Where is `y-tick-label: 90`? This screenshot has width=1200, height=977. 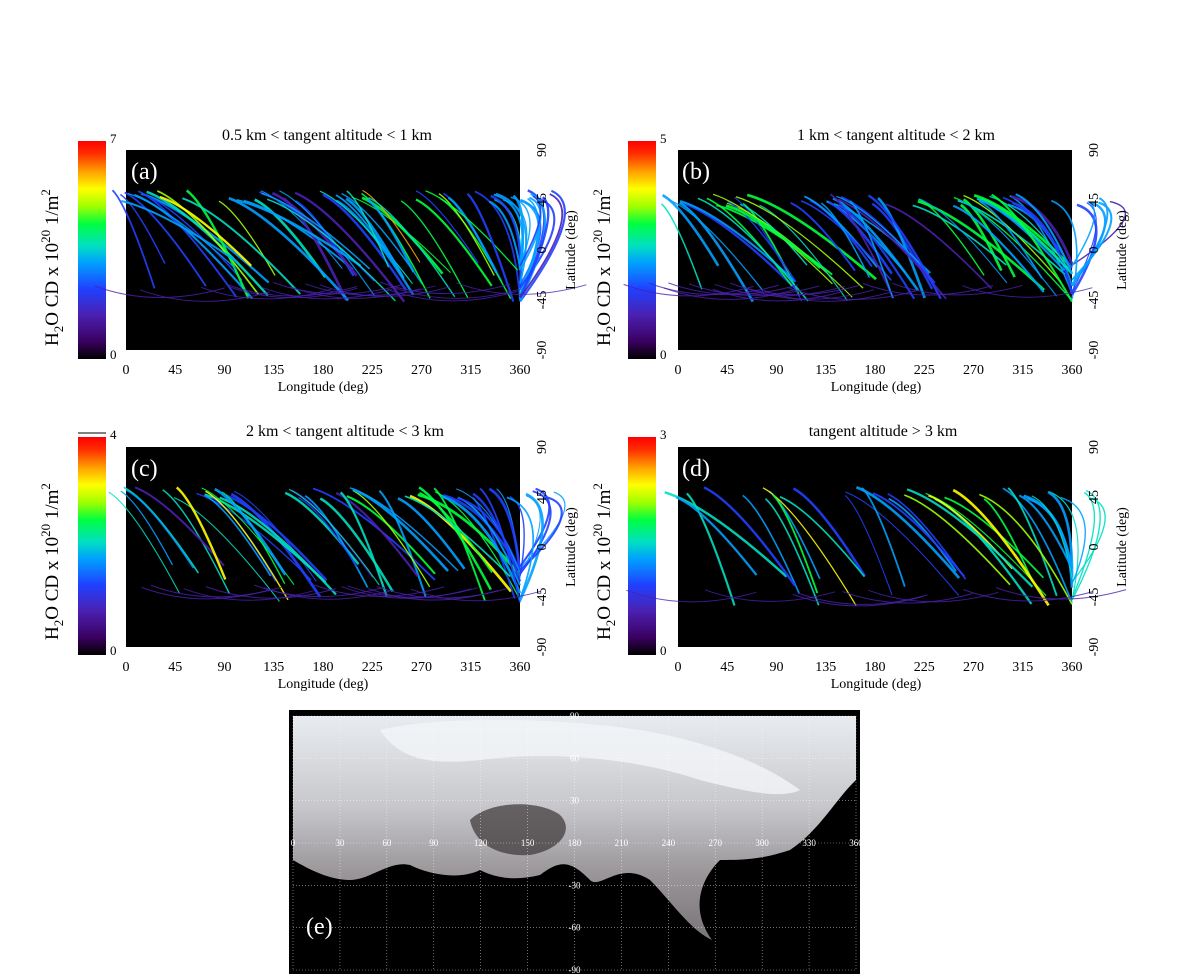 y-tick-label: 90 is located at coordinates (542, 447).